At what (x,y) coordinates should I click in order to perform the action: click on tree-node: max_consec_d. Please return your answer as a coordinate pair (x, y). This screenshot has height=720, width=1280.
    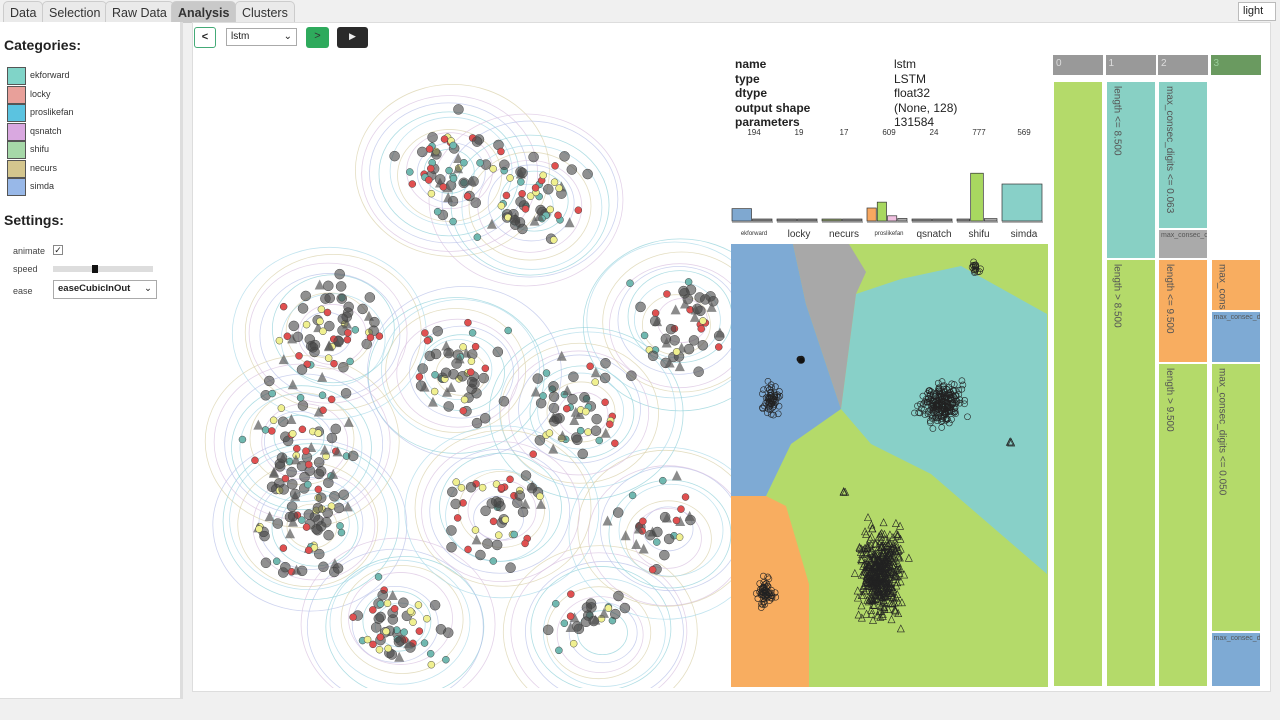
    Looking at the image, I should click on (1235, 659).